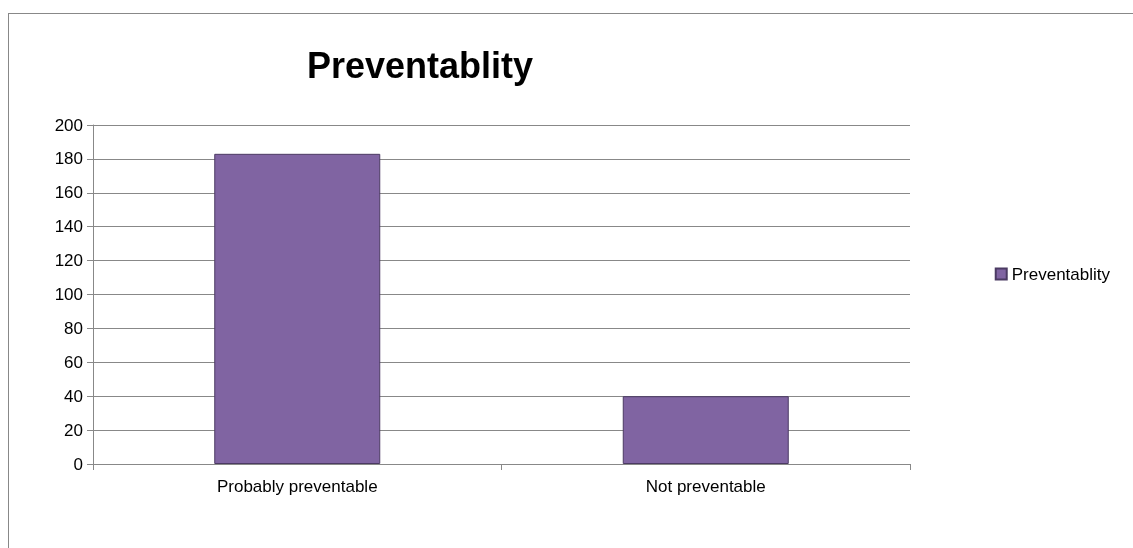 The width and height of the screenshot is (1133, 548). Describe the element at coordinates (1061, 274) in the screenshot. I see `legend-label: Preventablity` at that location.